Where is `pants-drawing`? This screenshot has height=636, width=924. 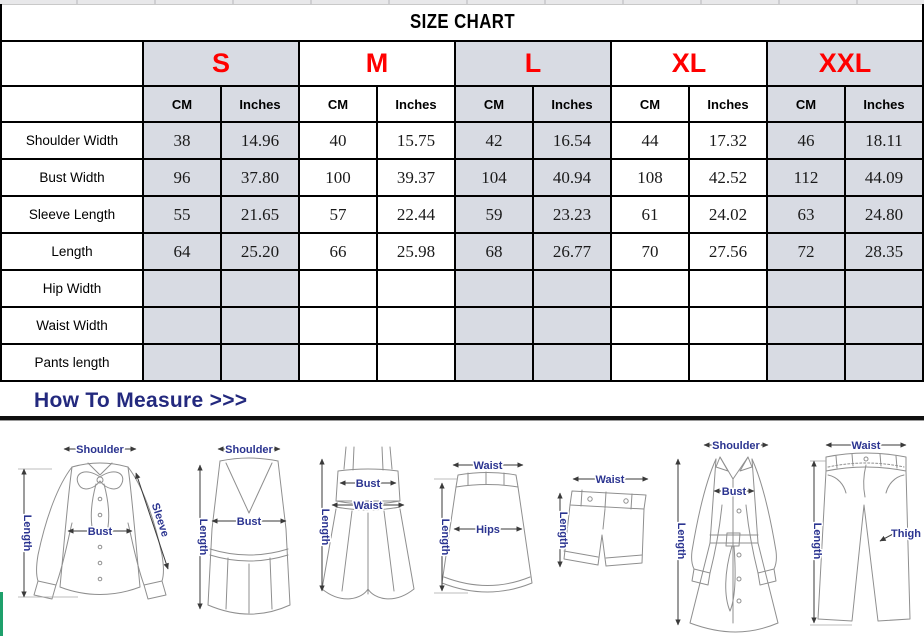 pants-drawing is located at coordinates (864, 537).